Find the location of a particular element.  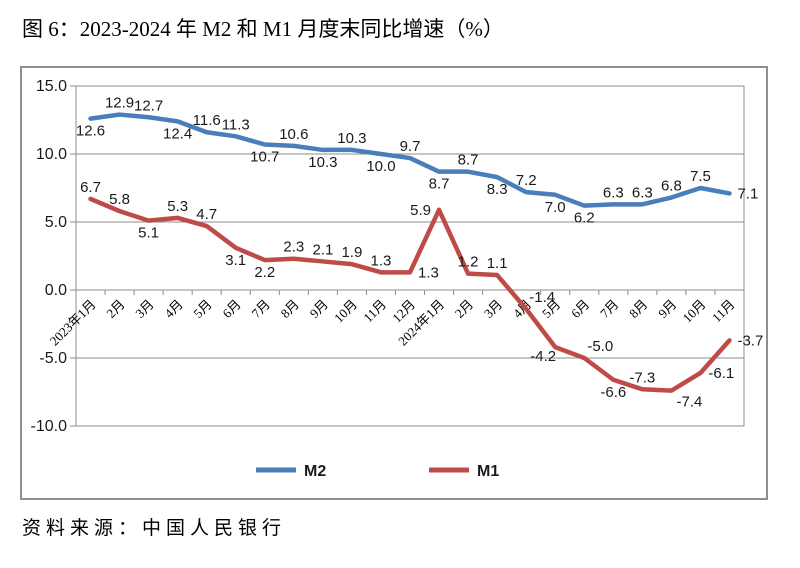

x-axis-label: 2023年1月 is located at coordinates (73, 323).